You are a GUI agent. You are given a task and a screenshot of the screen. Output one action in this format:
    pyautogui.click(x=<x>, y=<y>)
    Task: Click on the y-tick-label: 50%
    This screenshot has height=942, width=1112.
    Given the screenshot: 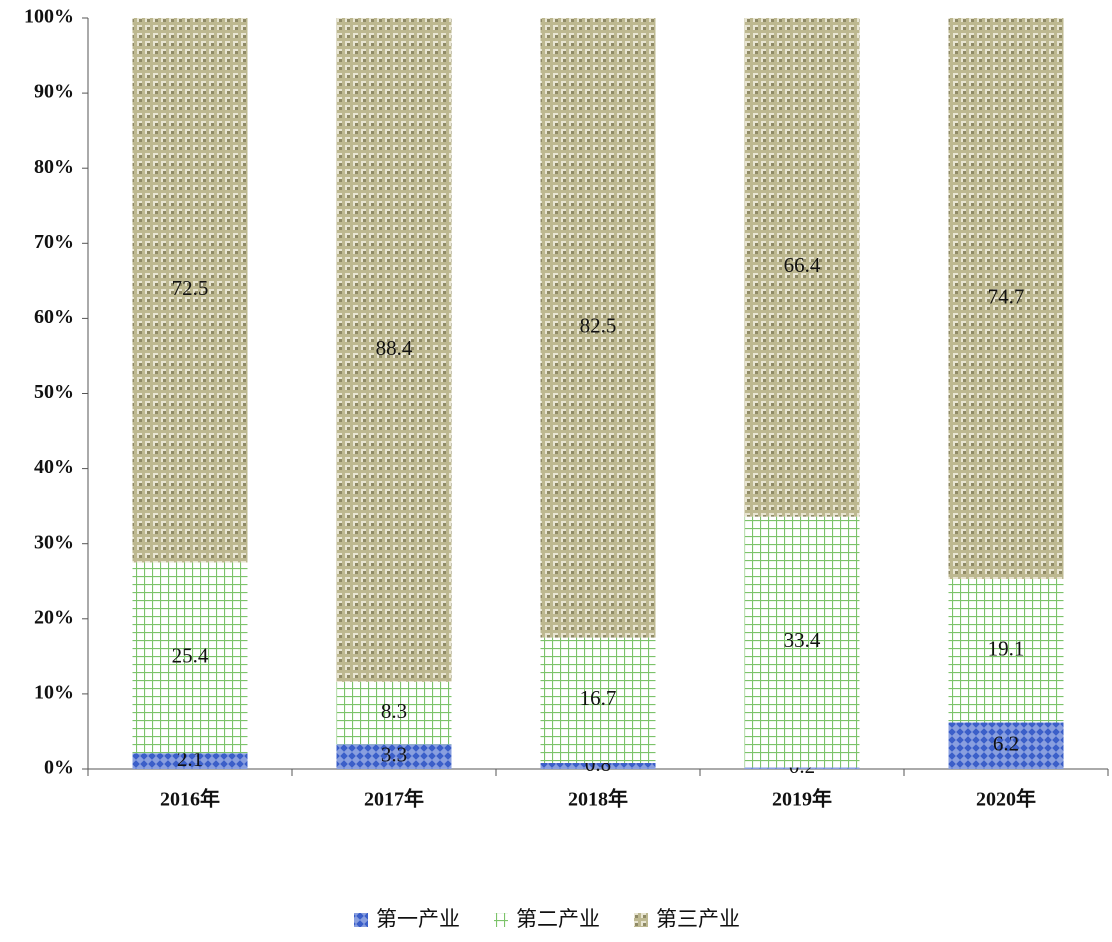 What is the action you would take?
    pyautogui.click(x=54, y=392)
    